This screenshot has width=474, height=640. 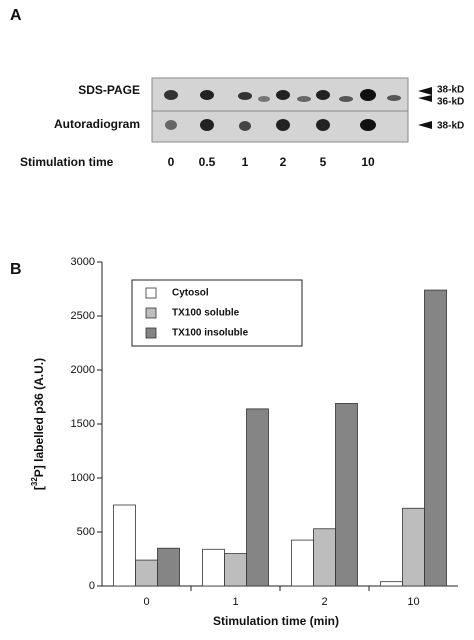 What do you see at coordinates (16, 15) in the screenshot?
I see `panel-label: A` at bounding box center [16, 15].